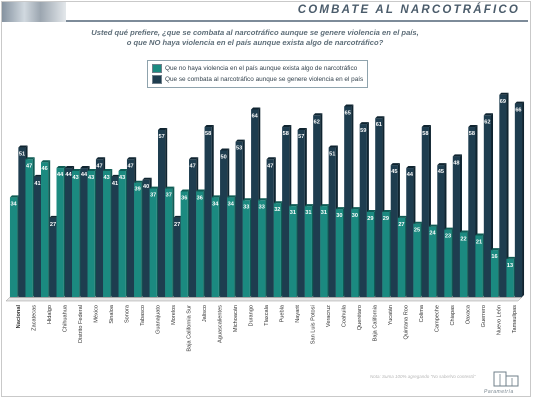 The height and width of the screenshot is (400, 534). Describe the element at coordinates (251, 315) in the screenshot. I see `x-tick-label-15: Durango` at that location.